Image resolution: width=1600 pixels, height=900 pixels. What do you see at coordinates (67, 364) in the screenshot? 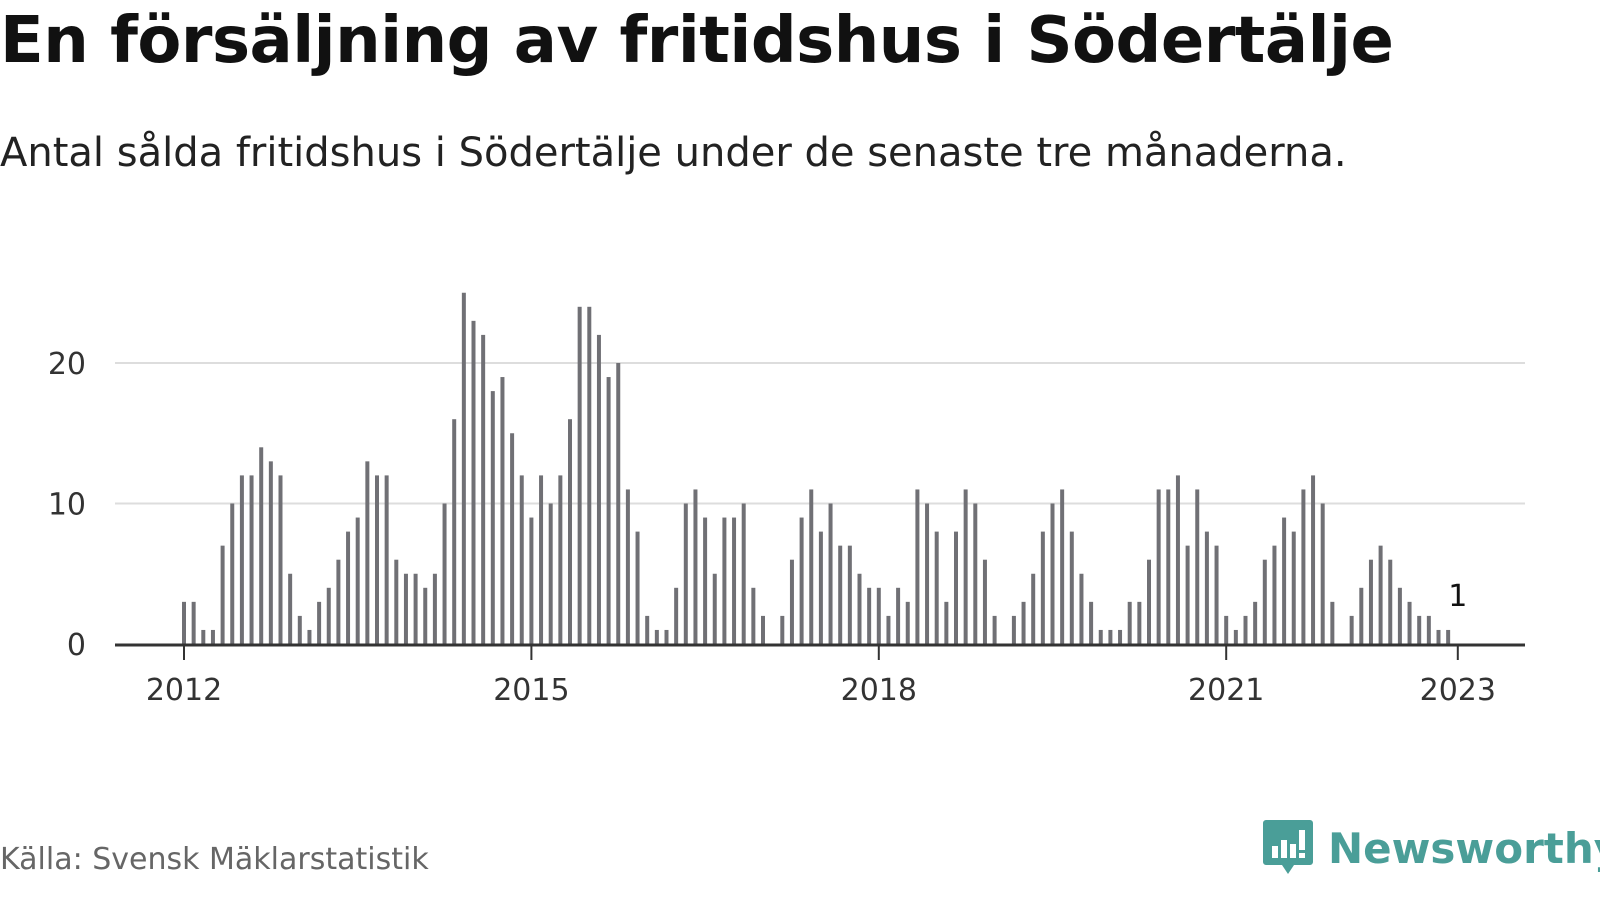
I see `y-tick-label: 20` at bounding box center [67, 364].